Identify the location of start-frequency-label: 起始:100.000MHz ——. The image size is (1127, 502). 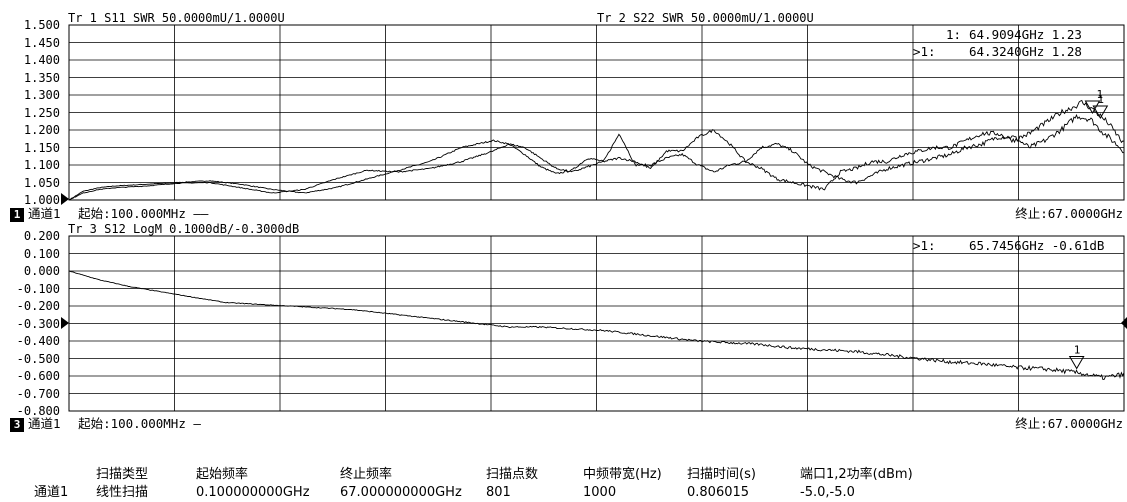
(143, 213).